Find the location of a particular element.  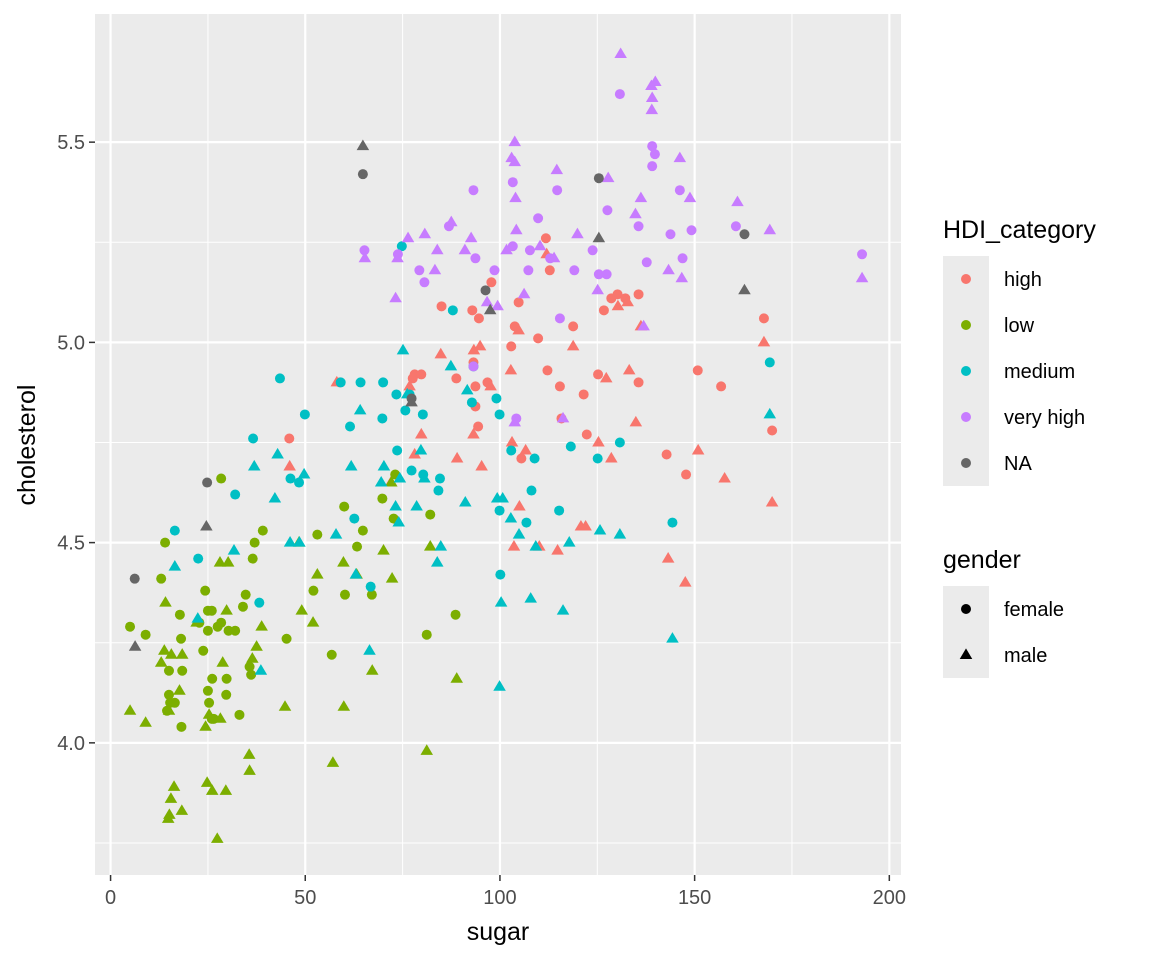

legend-gender: gender female male is located at coordinates (1003, 612).